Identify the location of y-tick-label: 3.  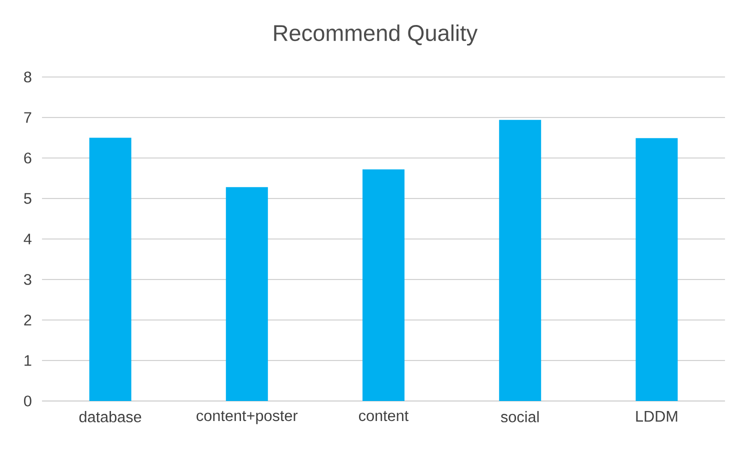
(28, 279).